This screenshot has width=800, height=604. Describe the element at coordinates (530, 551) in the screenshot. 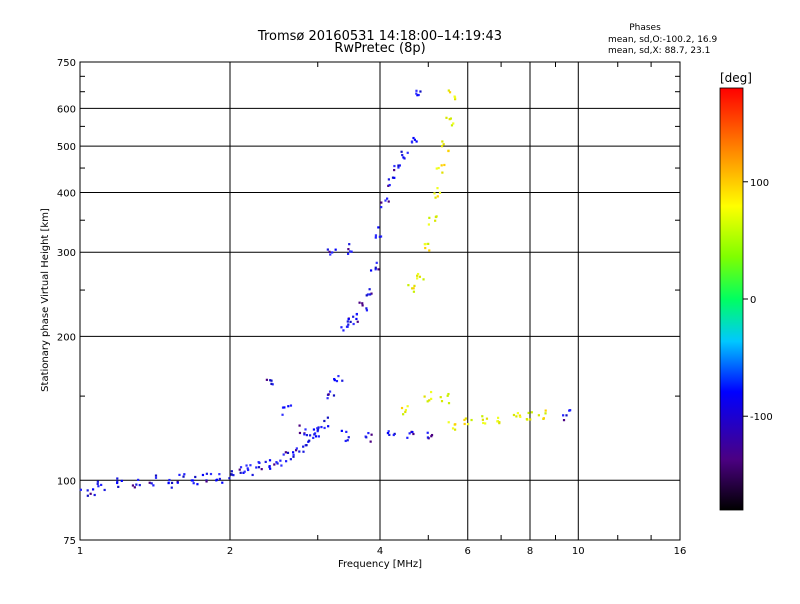

I see `x-tick-label: 8` at that location.